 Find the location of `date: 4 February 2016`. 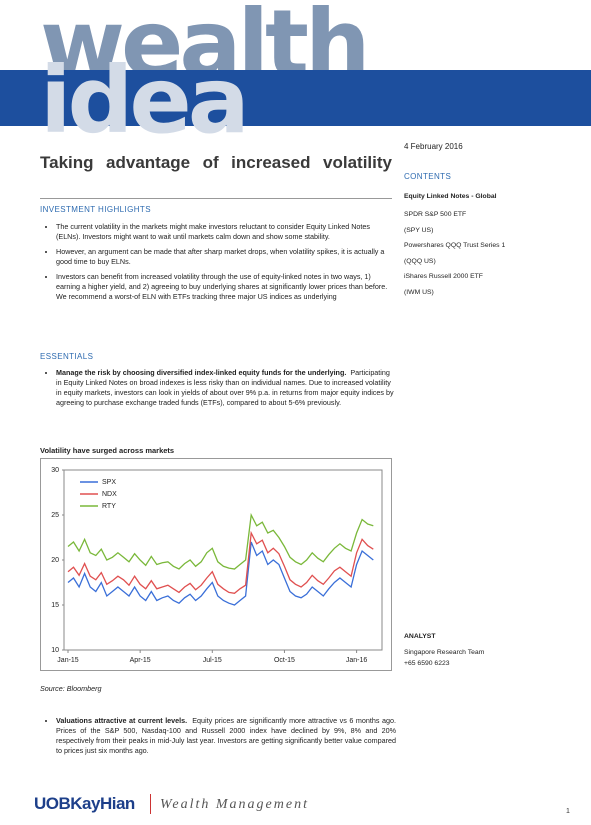

date: 4 February 2016 is located at coordinates (433, 146).